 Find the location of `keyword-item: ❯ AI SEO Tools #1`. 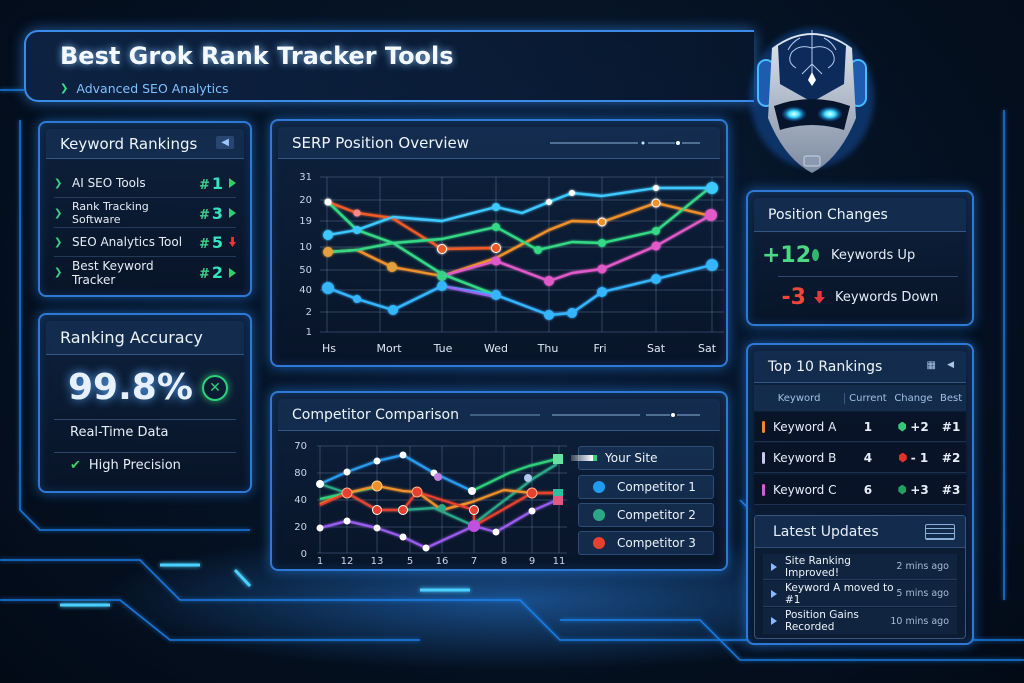

keyword-item: ❯ AI SEO Tools #1 is located at coordinates (145, 183).